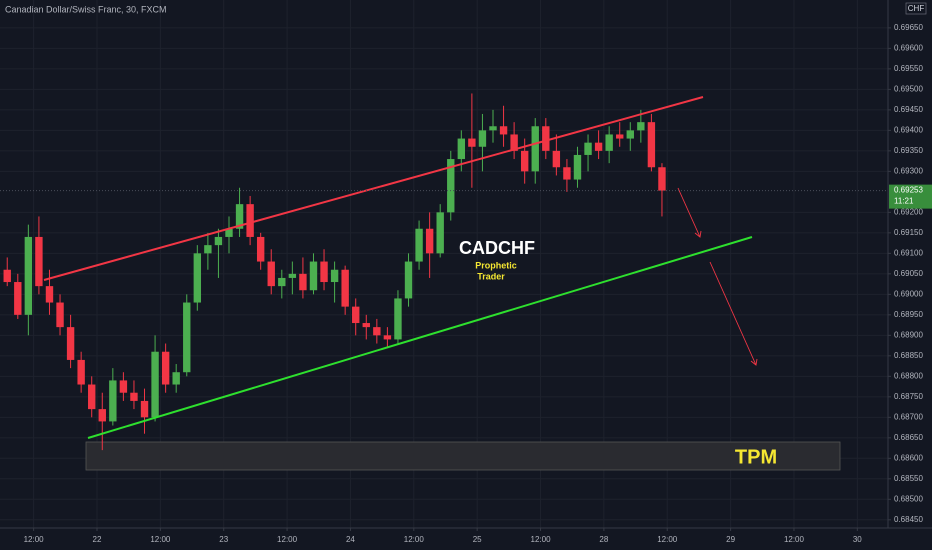 Image resolution: width=932 pixels, height=550 pixels. What do you see at coordinates (908, 170) in the screenshot?
I see `y-tick-label: 0.69300` at bounding box center [908, 170].